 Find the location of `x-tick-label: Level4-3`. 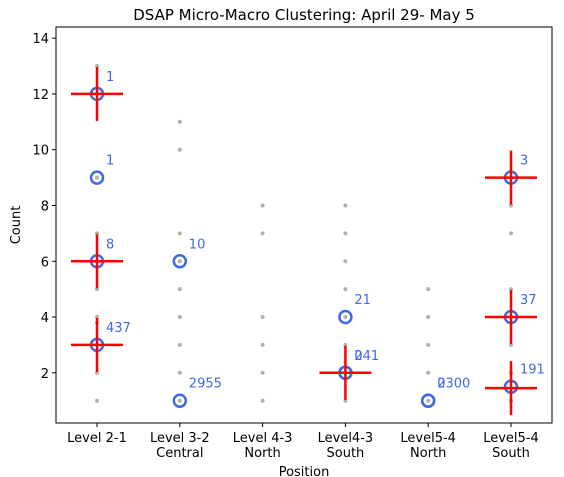

x-tick-label: Level4-3 is located at coordinates (346, 438).